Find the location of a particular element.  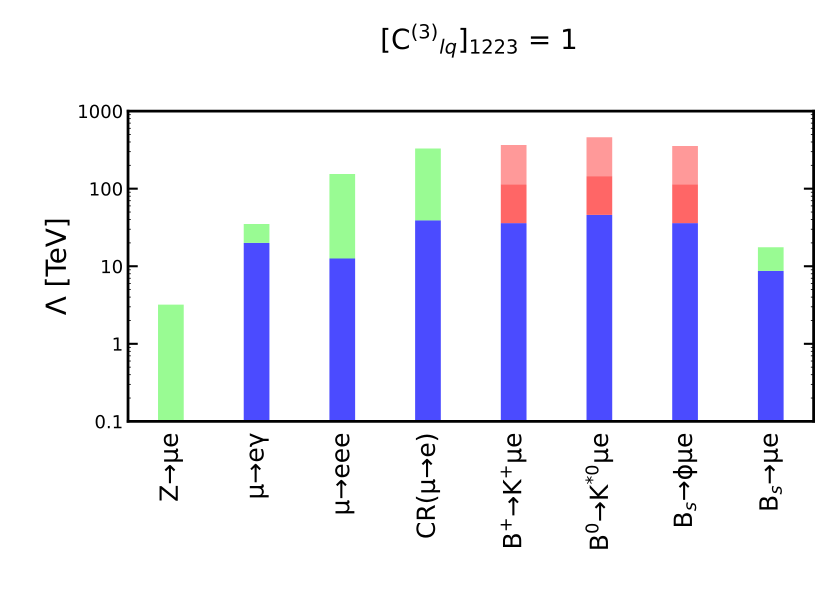

y-tick-label: 1 is located at coordinates (118, 344).